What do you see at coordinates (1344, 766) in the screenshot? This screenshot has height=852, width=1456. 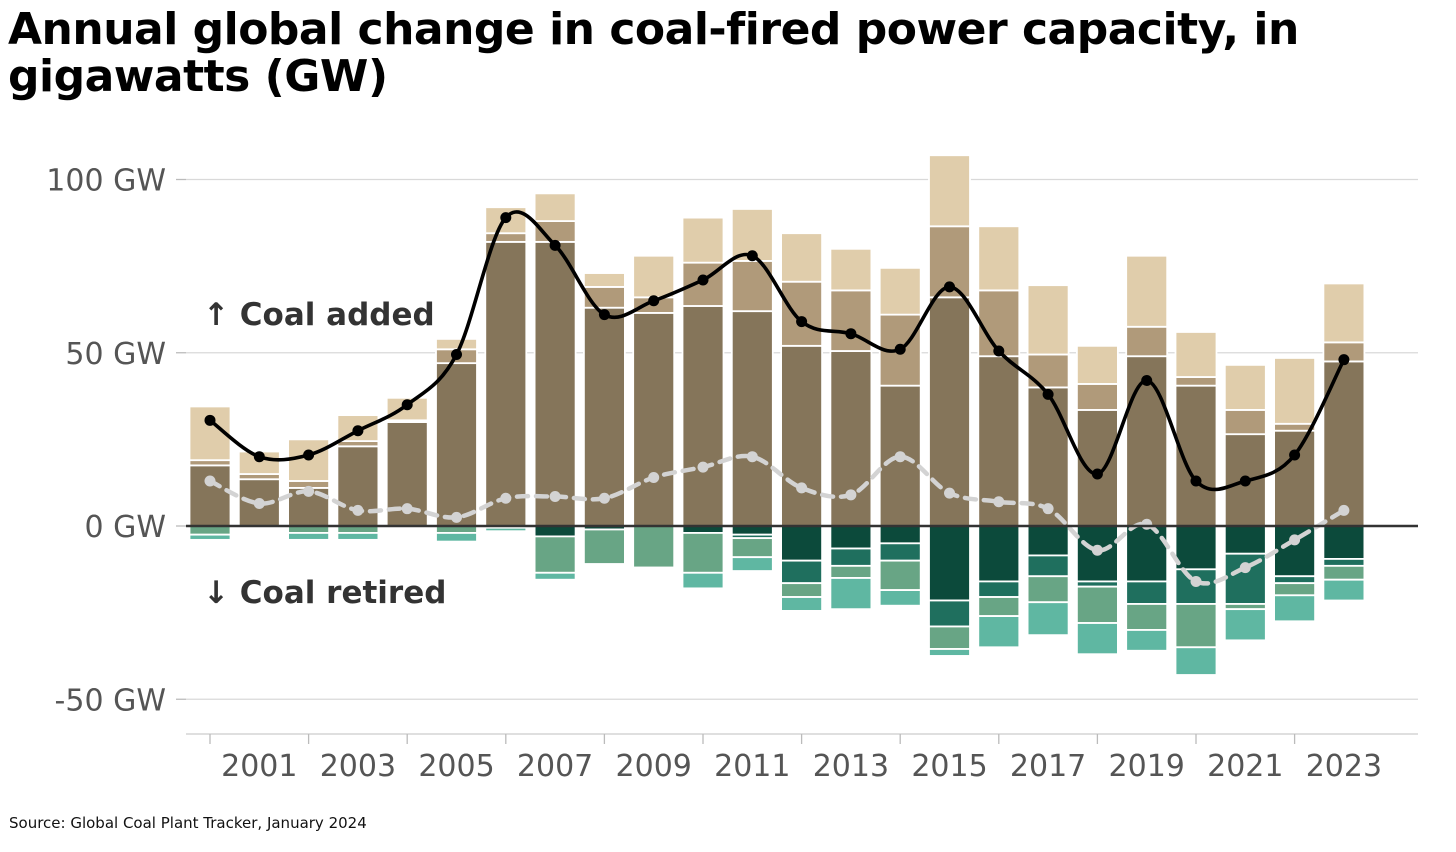 I see `x-tick-label: 2023` at bounding box center [1344, 766].